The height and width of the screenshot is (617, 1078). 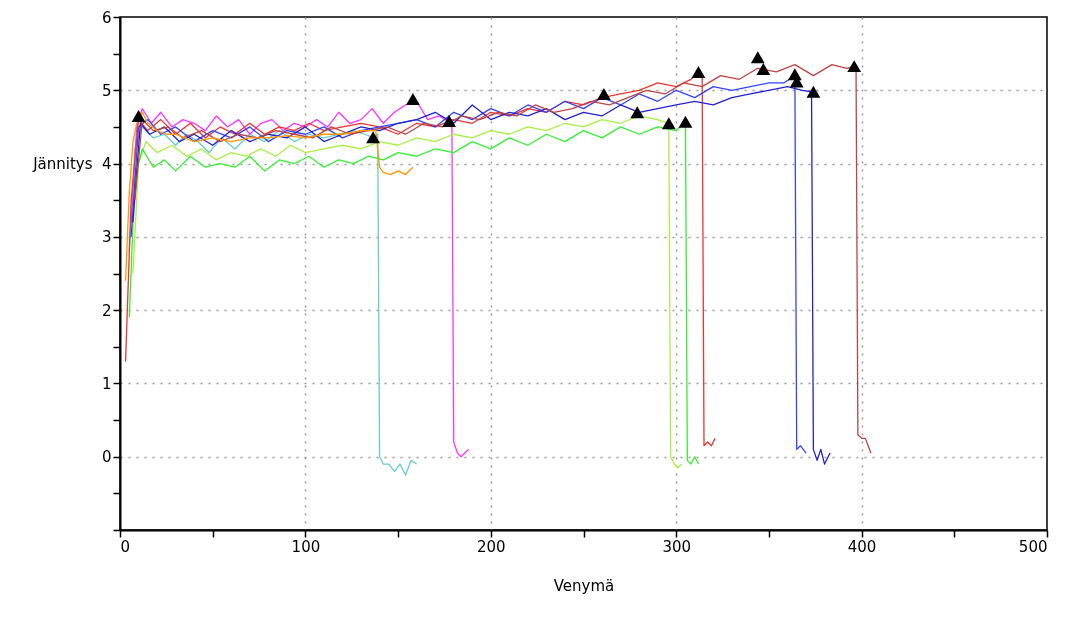 I want to click on x-tick-label: 200, so click(x=491, y=546).